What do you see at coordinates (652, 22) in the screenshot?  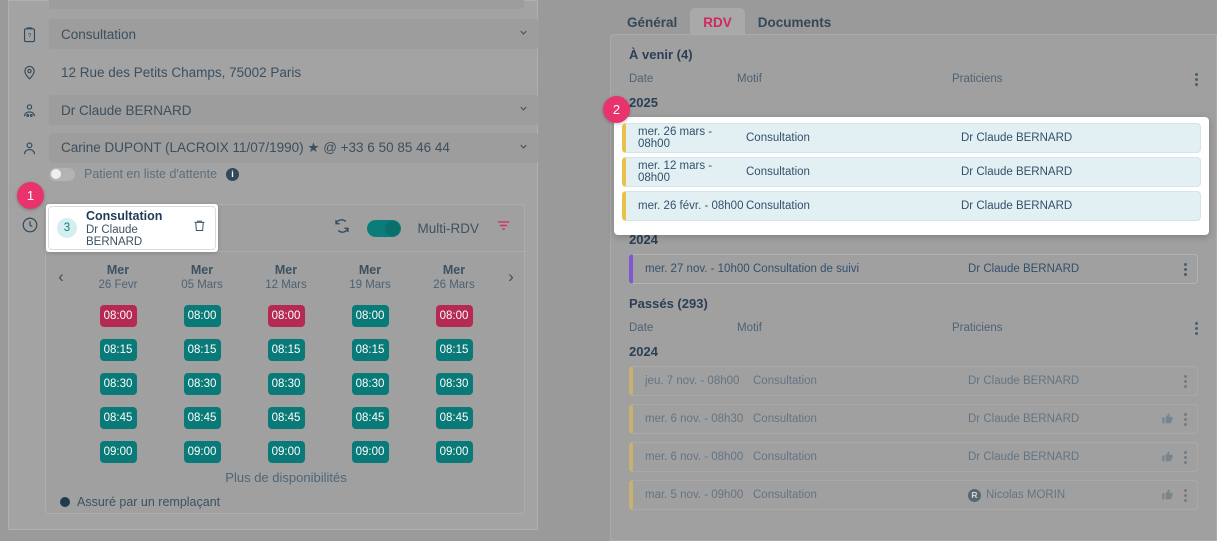 I see `tab-general: Général` at bounding box center [652, 22].